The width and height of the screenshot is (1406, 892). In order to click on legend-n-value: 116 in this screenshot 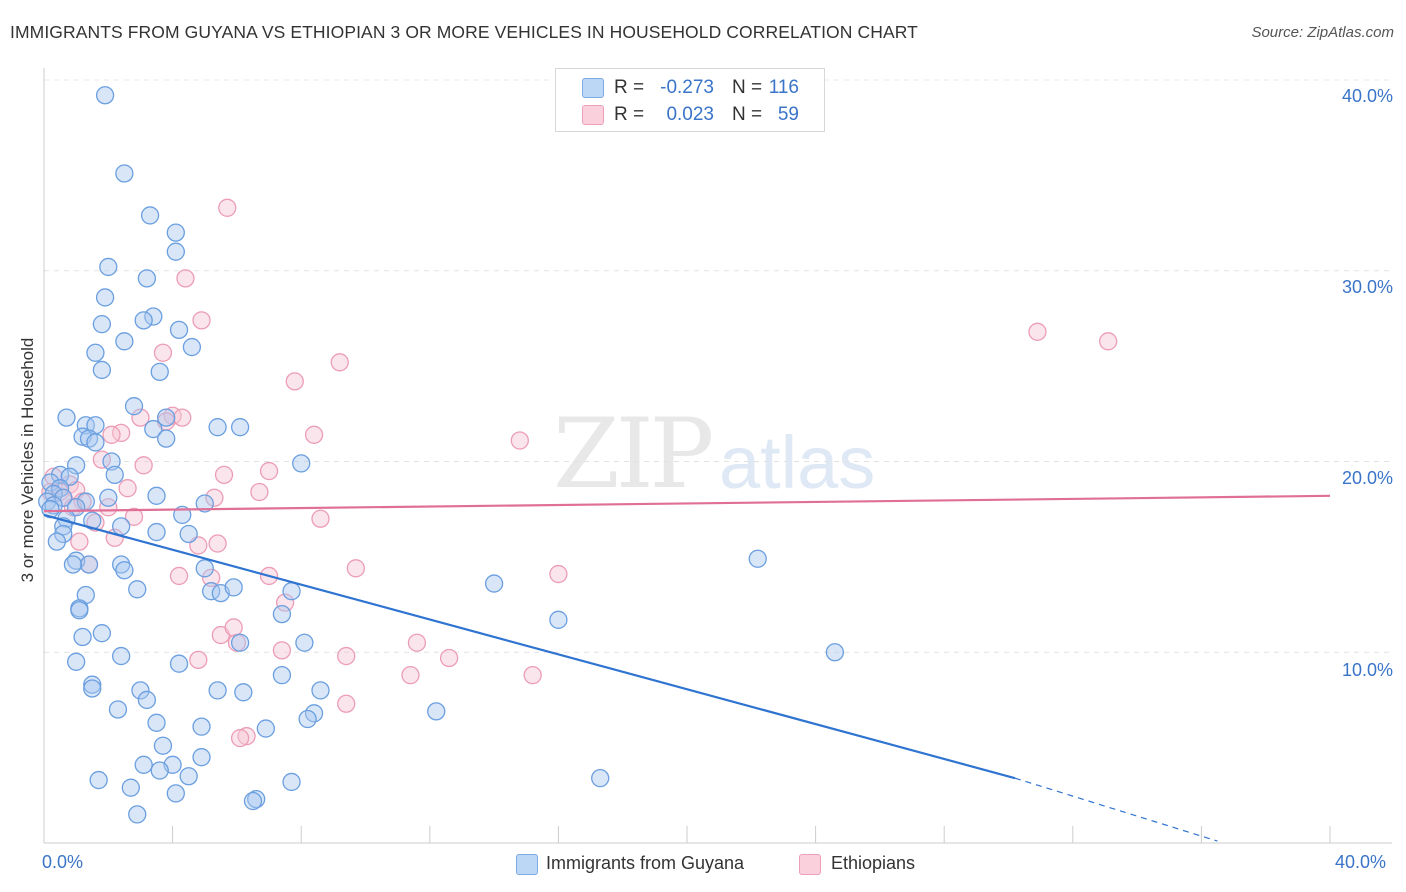, I will do `click(783, 87)`.